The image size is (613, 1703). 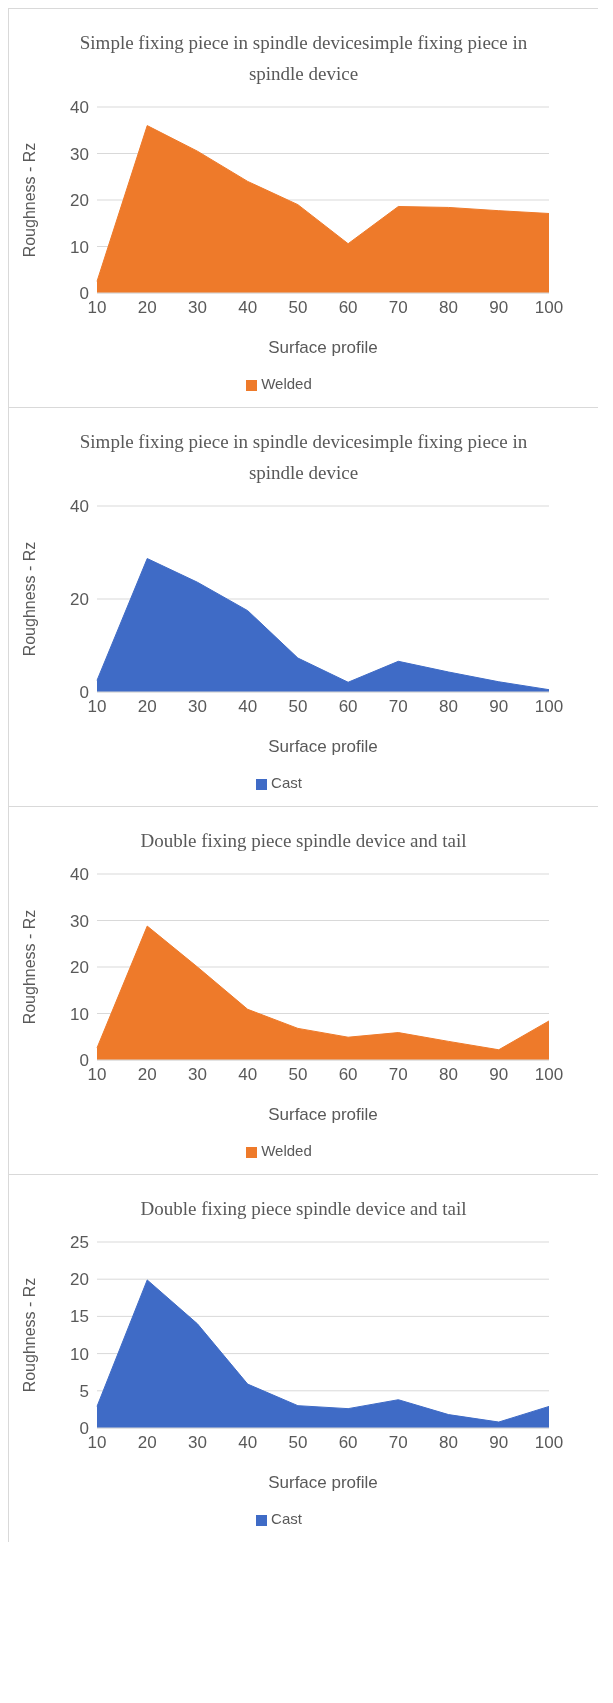 What do you see at coordinates (84, 1391) in the screenshot?
I see `y-tick-label: 5` at bounding box center [84, 1391].